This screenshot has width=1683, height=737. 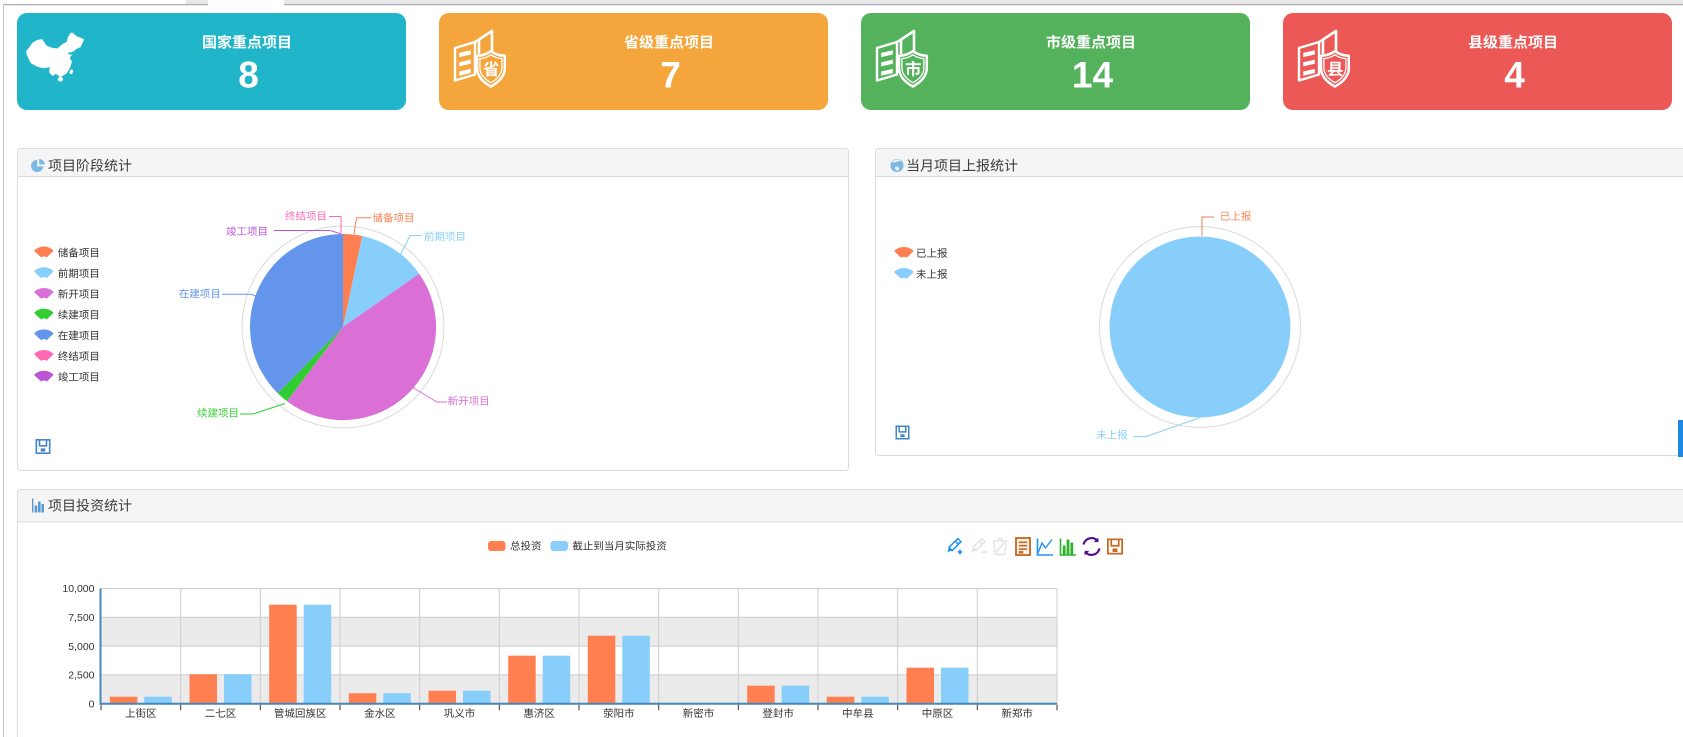 What do you see at coordinates (81, 647) in the screenshot?
I see `svg-text: 5,000` at bounding box center [81, 647].